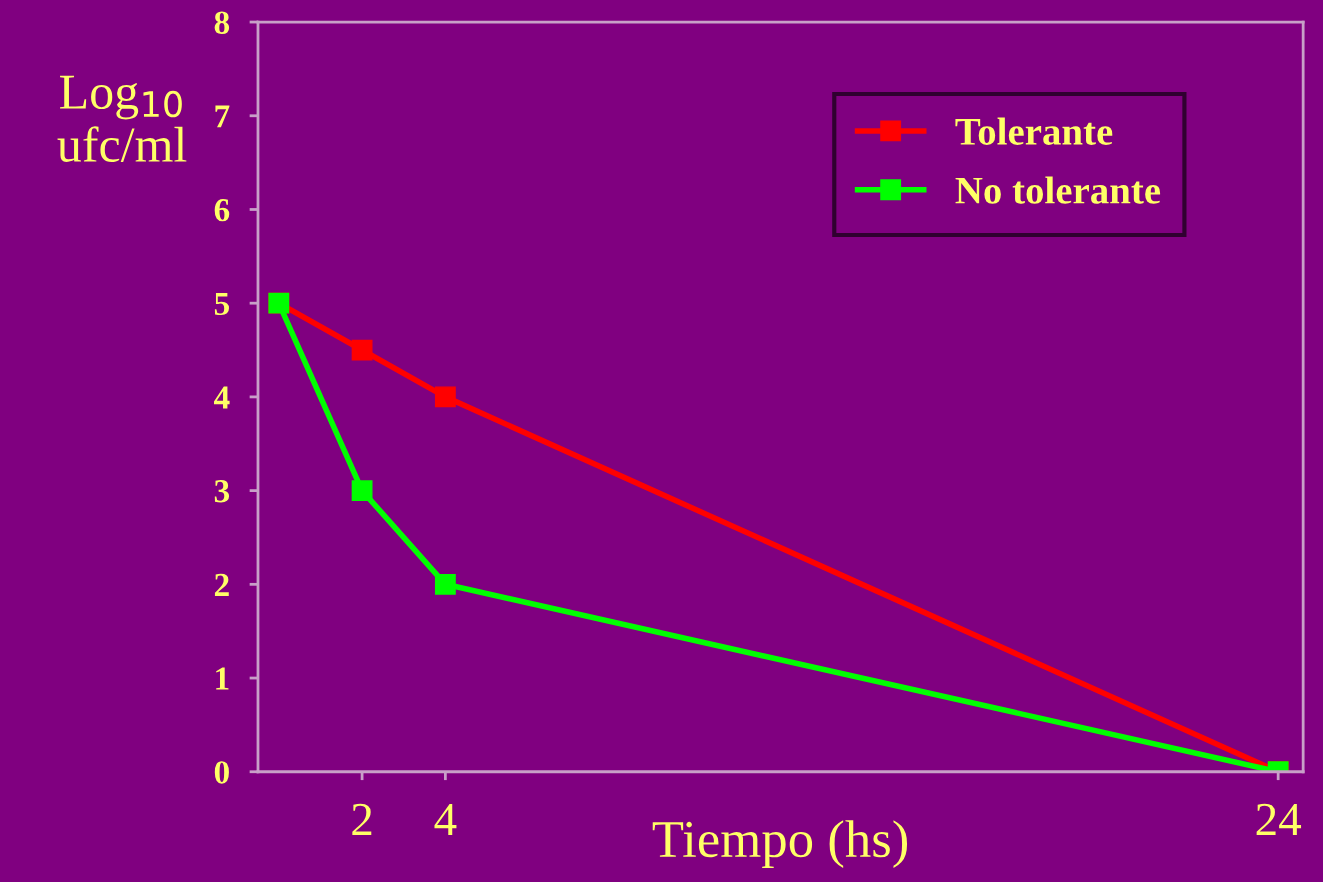 Image resolution: width=1323 pixels, height=882 pixels. Describe the element at coordinates (221, 304) in the screenshot. I see `y-tick-label: 5` at that location.